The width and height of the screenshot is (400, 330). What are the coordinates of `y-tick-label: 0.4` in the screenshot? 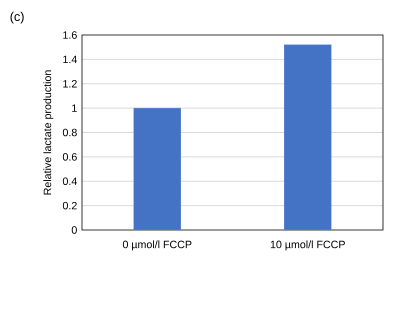 It's located at (69, 181).